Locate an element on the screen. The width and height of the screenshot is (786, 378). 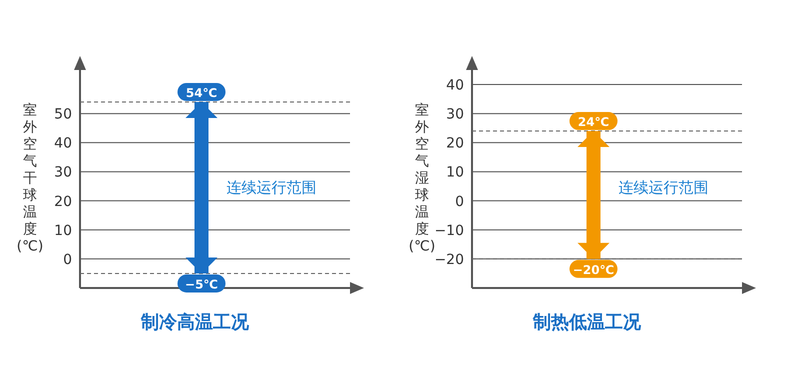
ref-line-label: 24℃ is located at coordinates (594, 122).